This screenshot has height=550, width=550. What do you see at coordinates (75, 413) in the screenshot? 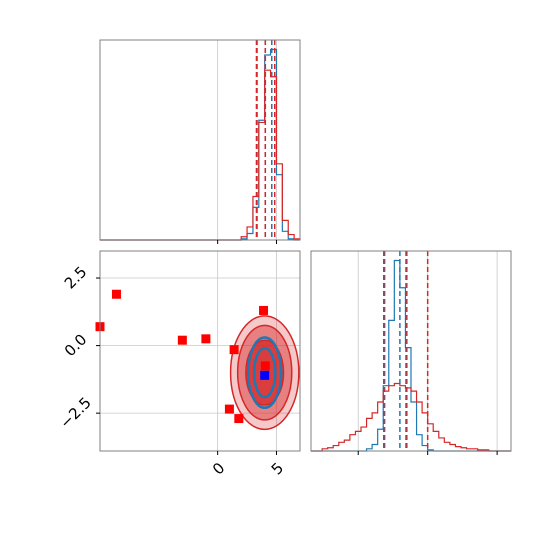
I see `bl-ytick-label-0: −2.5` at bounding box center [75, 413].